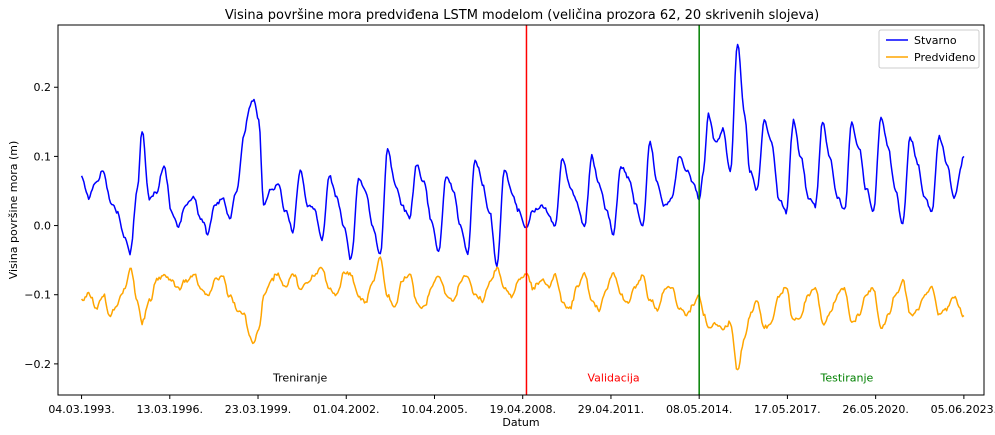 Image resolution: width=995 pixels, height=435 pixels. What do you see at coordinates (963, 409) in the screenshot?
I see `x-tick-label: 05.06.2023.` at bounding box center [963, 409].